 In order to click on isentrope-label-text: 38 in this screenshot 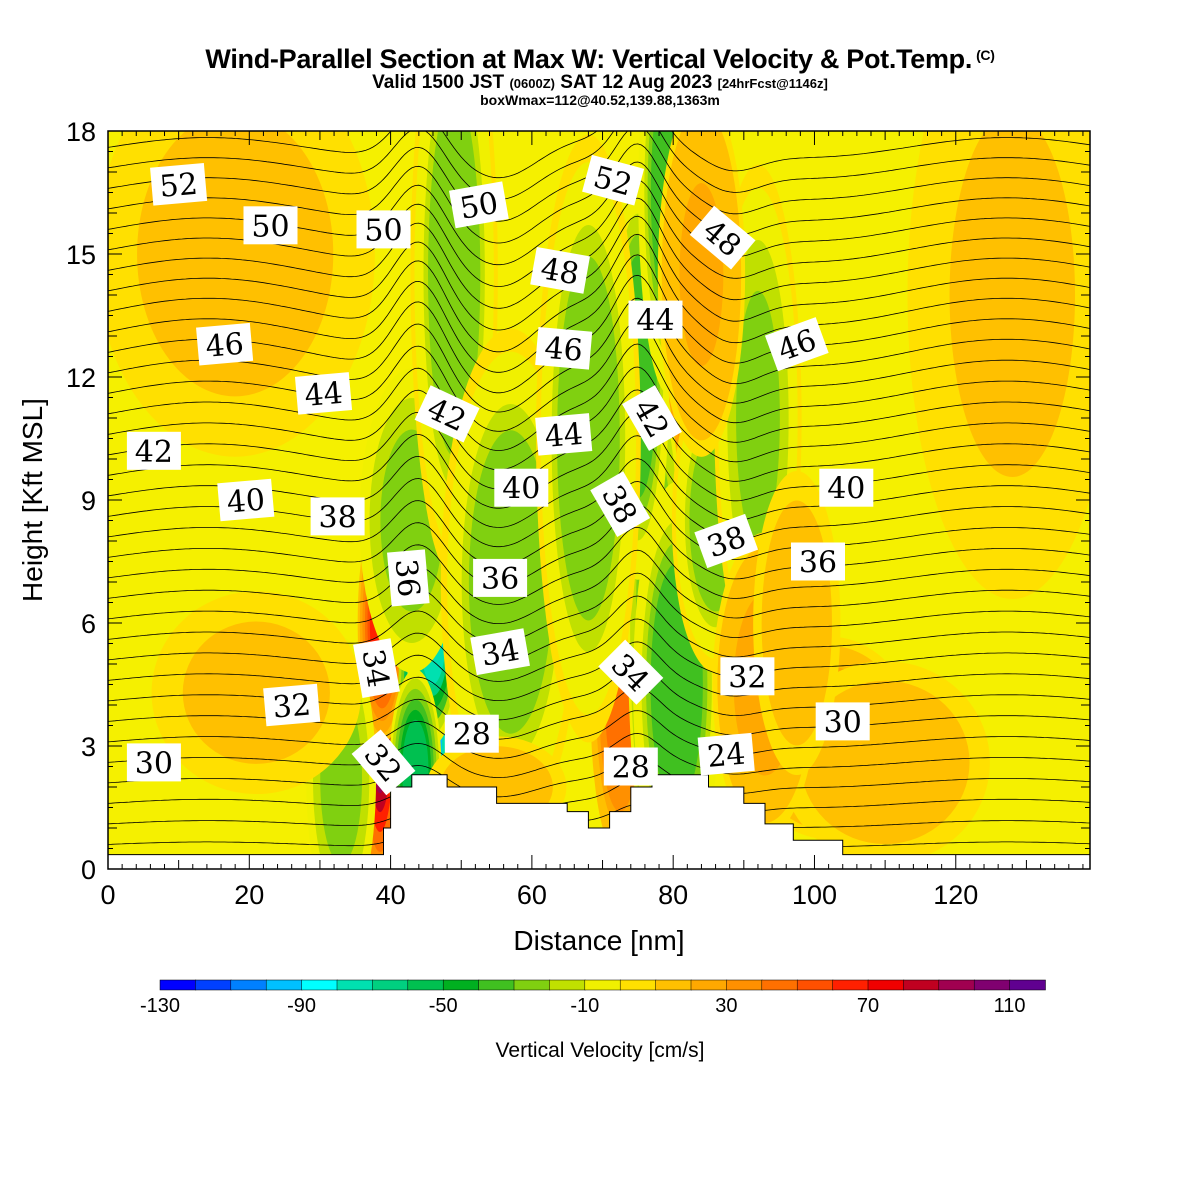, I will do `click(338, 517)`.